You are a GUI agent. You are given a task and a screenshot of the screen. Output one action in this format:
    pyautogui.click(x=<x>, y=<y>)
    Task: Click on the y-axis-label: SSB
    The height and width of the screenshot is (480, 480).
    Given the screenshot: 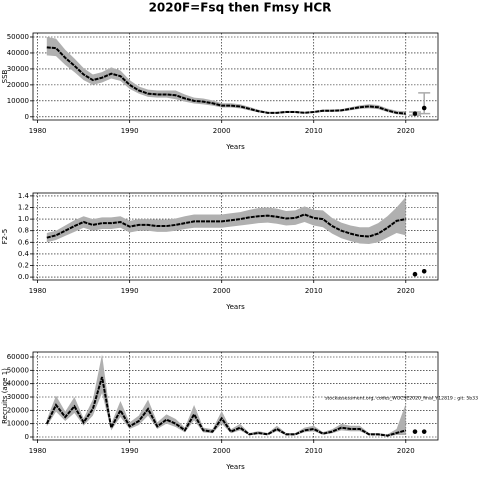 What is the action you would take?
    pyautogui.click(x=5, y=76)
    